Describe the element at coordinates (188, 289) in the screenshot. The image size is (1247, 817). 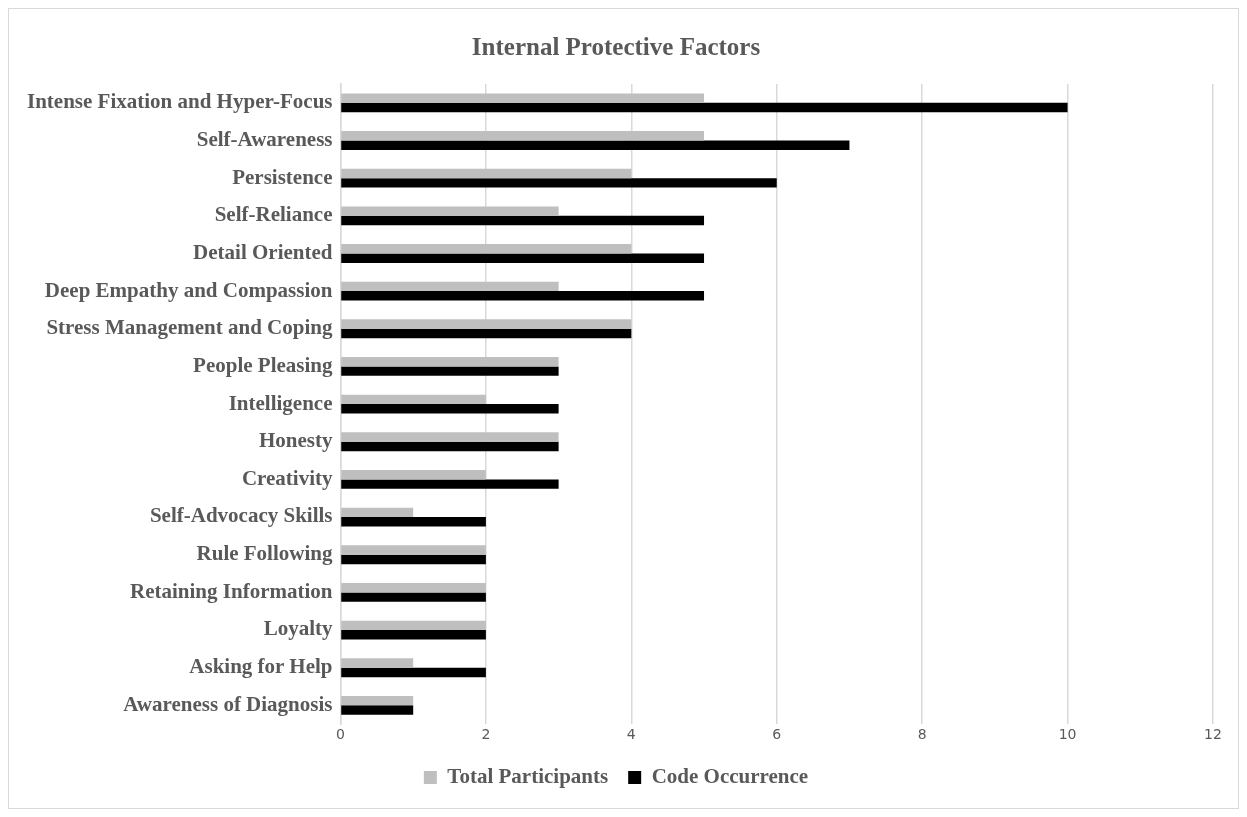
I see `y-tick-label: Deep Empathy and Compassion` at that location.